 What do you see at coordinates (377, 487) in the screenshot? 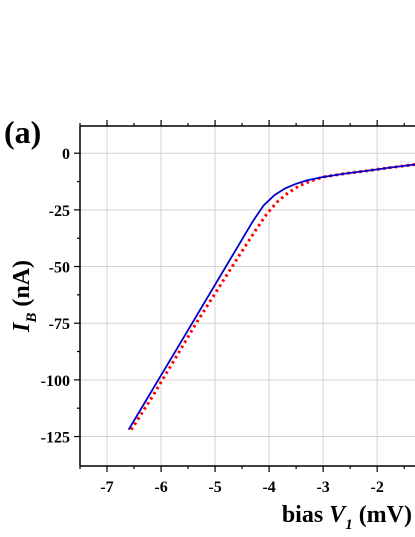
I see `x-tick-label: -2` at bounding box center [377, 487].